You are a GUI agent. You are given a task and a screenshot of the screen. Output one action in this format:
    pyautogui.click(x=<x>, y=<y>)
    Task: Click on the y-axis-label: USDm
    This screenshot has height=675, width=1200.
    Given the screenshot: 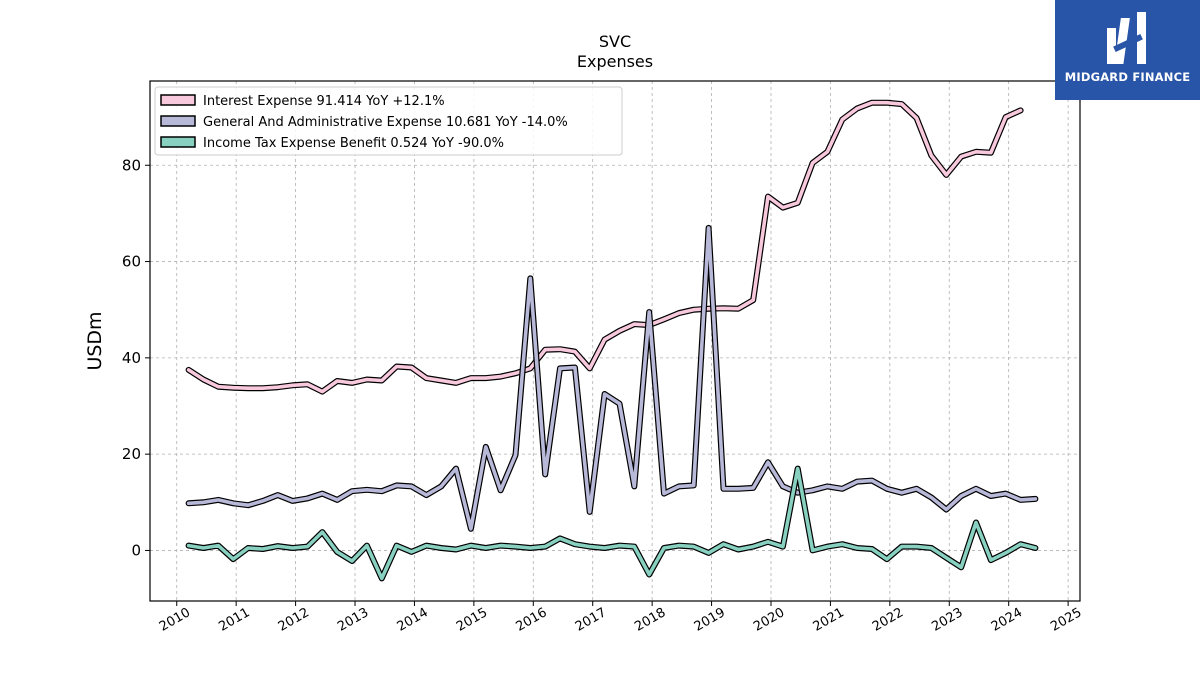 What is the action you would take?
    pyautogui.click(x=95, y=340)
    